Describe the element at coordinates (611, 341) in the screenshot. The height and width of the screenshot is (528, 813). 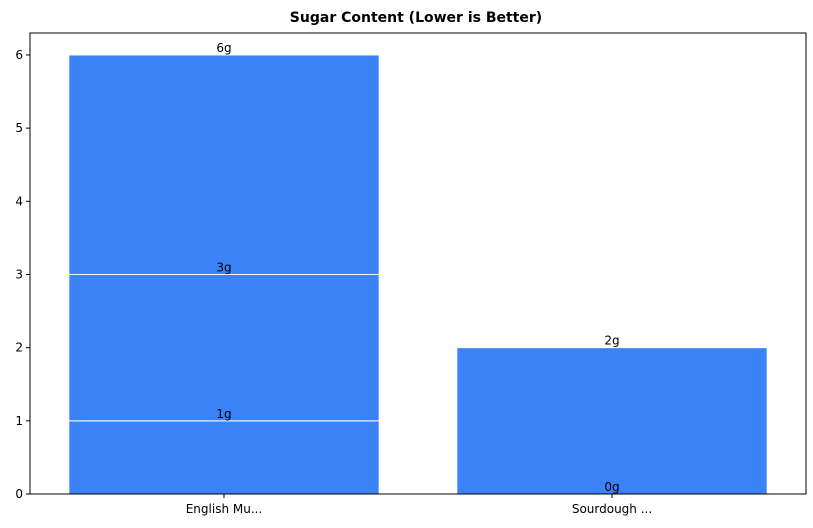
I see `data-label: 2g` at that location.